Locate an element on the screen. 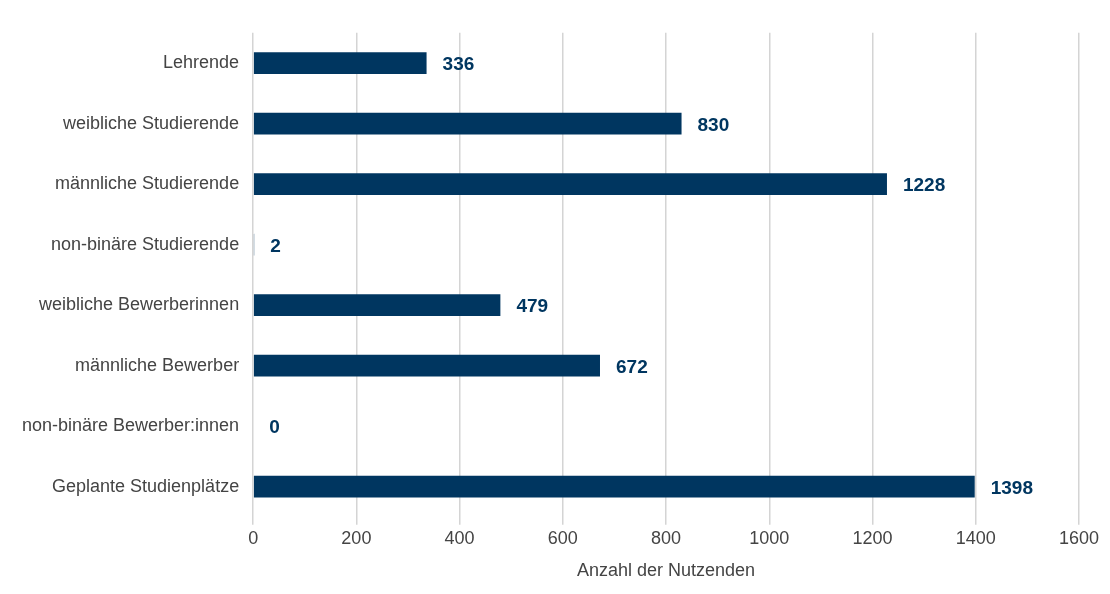 The image size is (1110, 594). y-tick-label: Geplante Studienplätze is located at coordinates (146, 485).